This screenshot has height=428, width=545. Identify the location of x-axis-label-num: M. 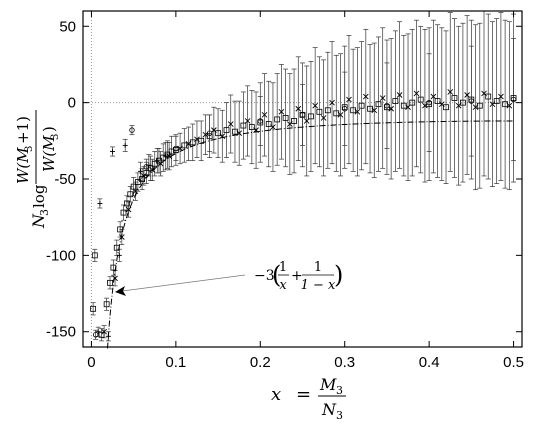
(328, 384).